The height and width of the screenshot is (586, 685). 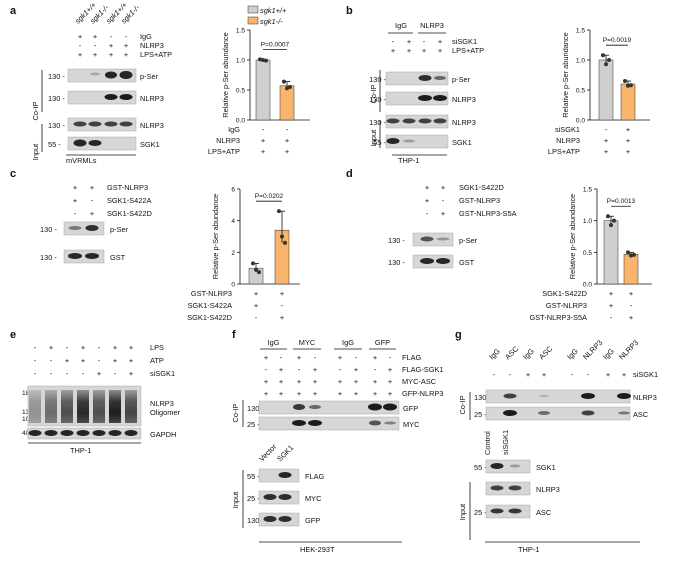 What do you see at coordinates (544, 512) in the screenshot?
I see `band-label: ASC` at bounding box center [544, 512].